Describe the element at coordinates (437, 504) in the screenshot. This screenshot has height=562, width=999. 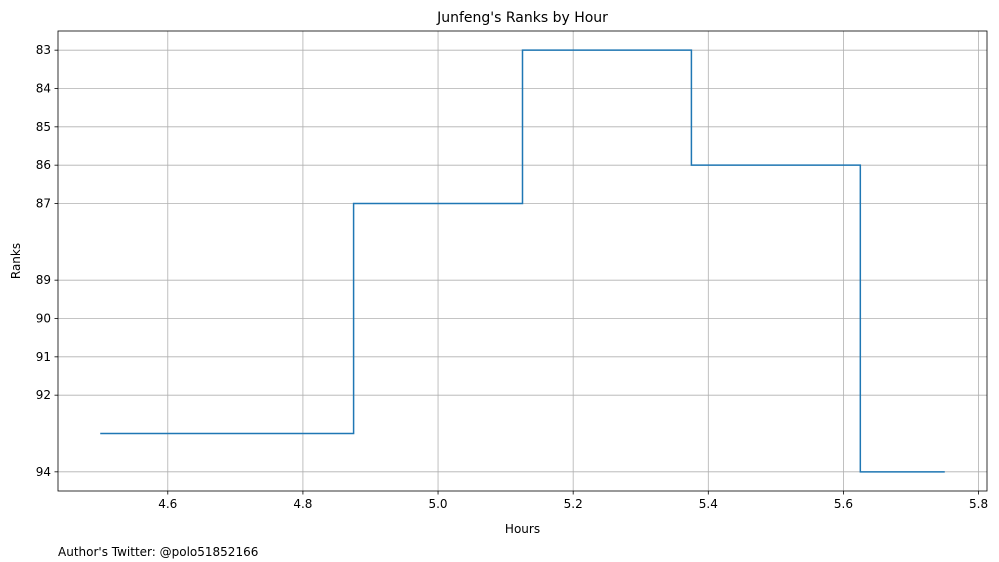
I see `x-tick-label: 5.0` at that location.